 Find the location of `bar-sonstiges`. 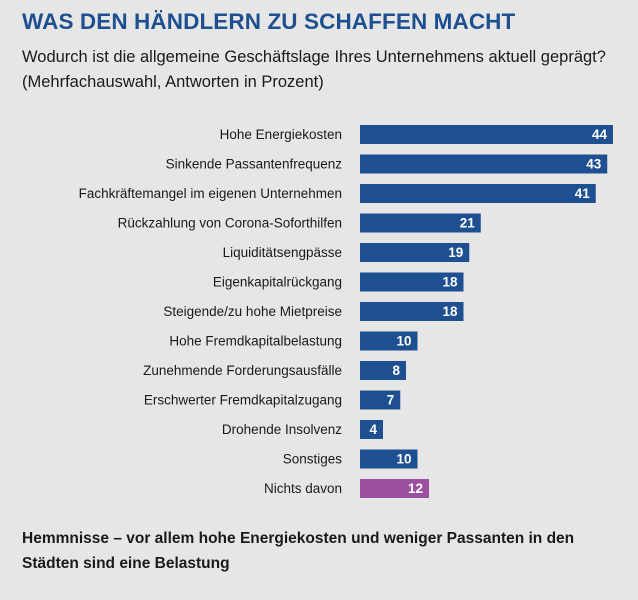

bar-sonstiges is located at coordinates (389, 459).